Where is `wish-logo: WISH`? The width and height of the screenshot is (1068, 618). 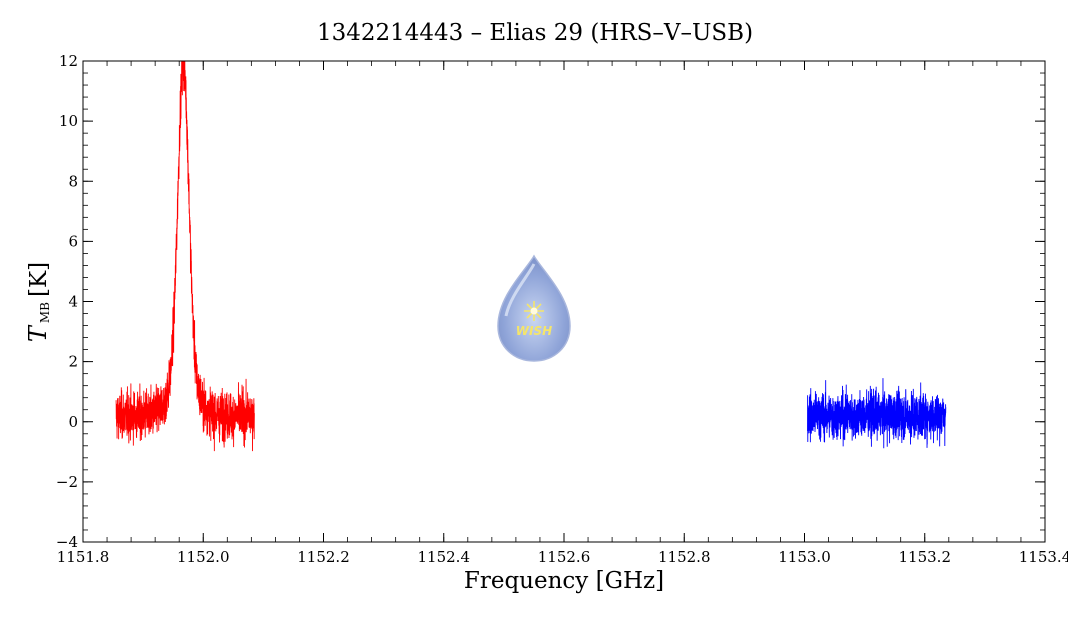
wish-logo: WISH is located at coordinates (534, 308).